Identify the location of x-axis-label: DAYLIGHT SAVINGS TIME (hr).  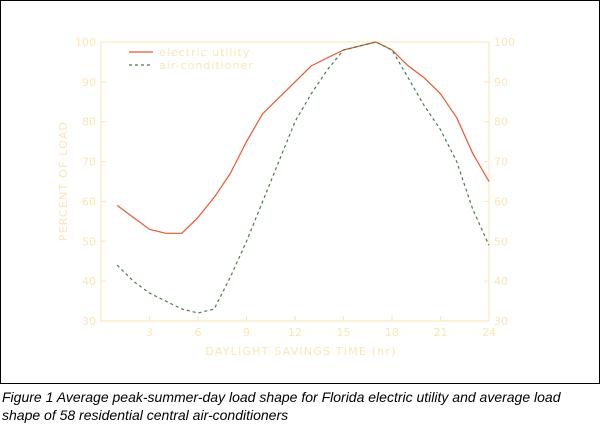
(300, 351).